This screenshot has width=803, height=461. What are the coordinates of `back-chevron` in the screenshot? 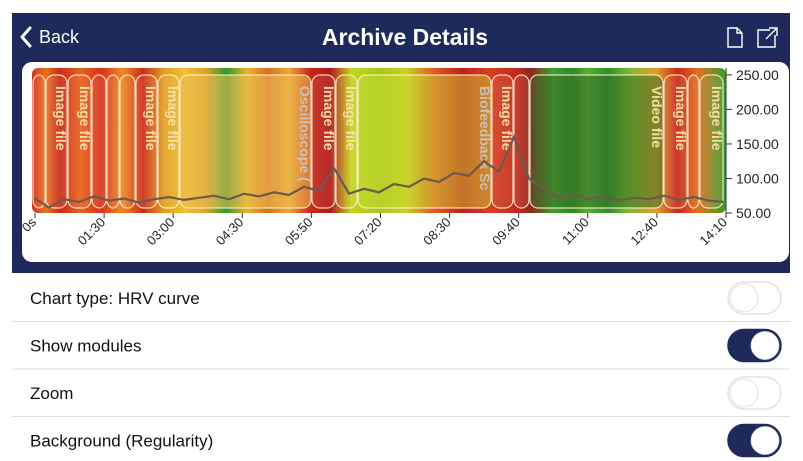 It's located at (26, 37).